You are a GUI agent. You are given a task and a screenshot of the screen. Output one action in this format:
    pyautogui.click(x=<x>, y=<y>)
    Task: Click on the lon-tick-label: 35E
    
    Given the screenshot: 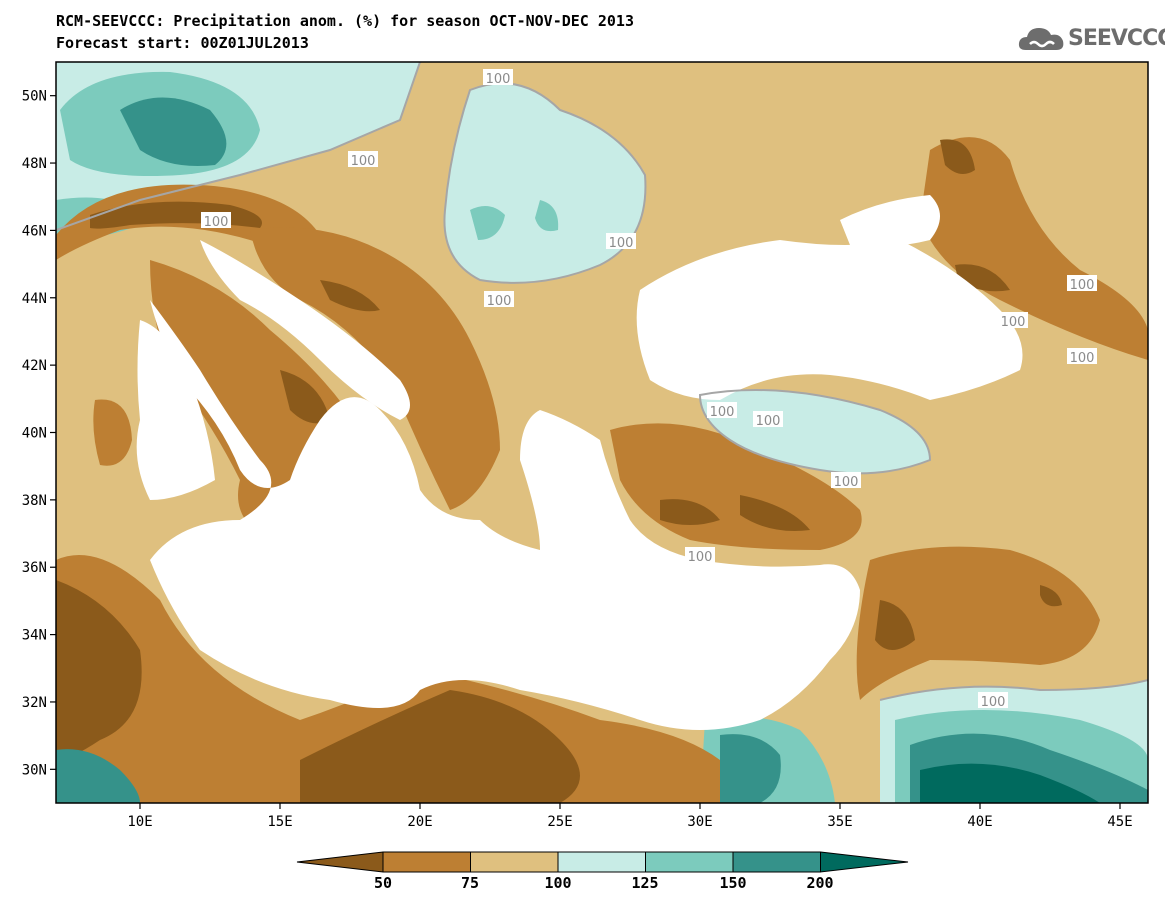 What is the action you would take?
    pyautogui.click(x=839, y=822)
    